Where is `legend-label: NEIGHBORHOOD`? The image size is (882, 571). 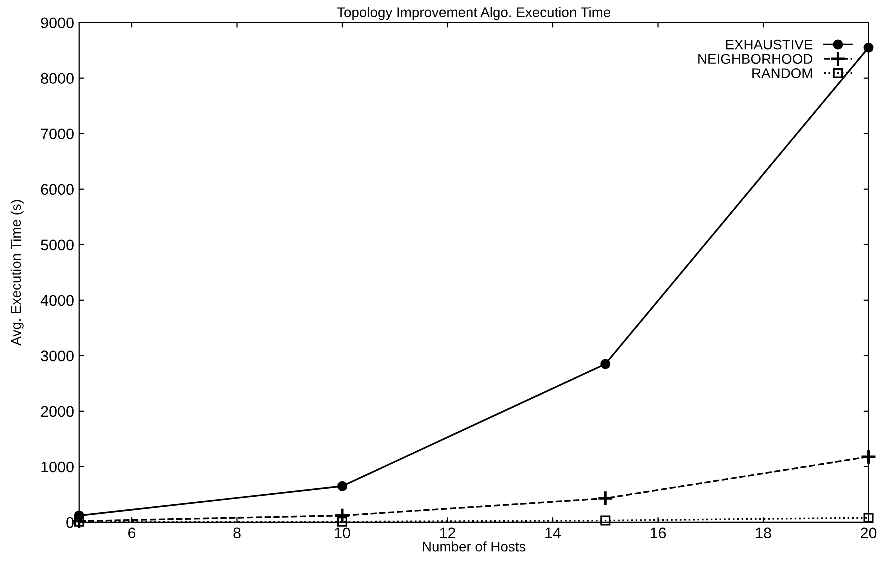
legend-label: NEIGHBORHOOD is located at coordinates (755, 59).